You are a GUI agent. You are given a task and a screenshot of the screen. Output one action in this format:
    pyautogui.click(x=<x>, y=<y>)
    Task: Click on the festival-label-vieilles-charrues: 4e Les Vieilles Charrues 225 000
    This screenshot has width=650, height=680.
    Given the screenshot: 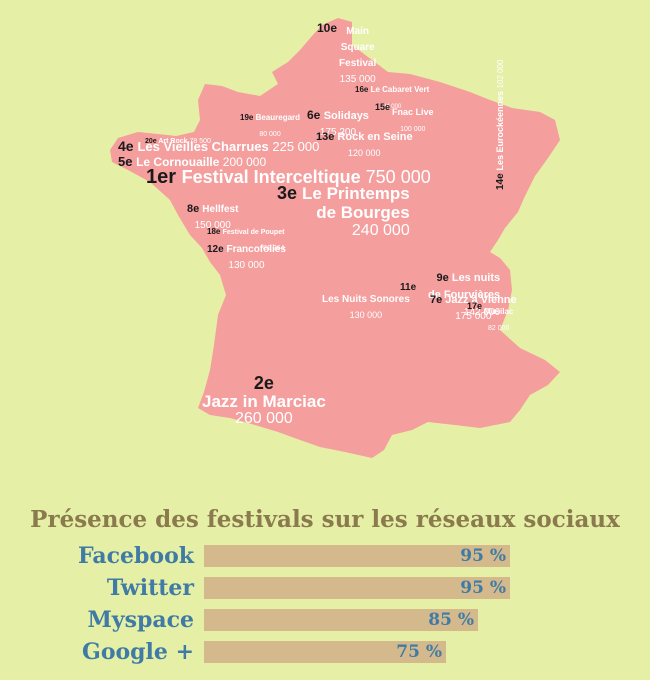 What is the action you would take?
    pyautogui.click(x=218, y=147)
    